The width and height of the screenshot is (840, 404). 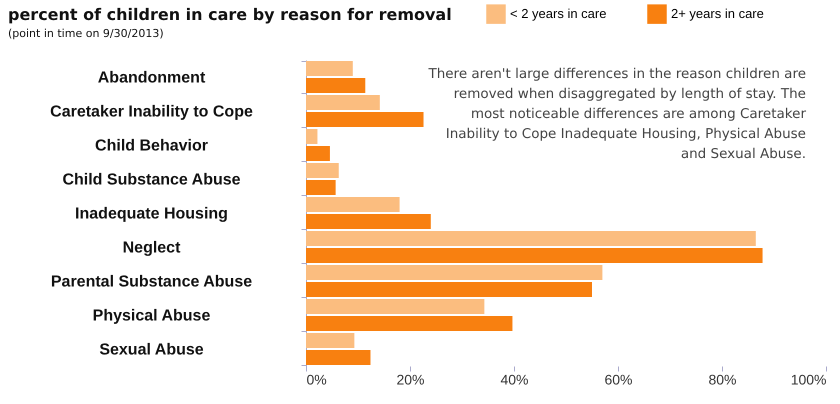 I want to click on annotation: There aren't large differences in the reason children are removed when disaggregated by length of stay. The most noticeable differences are among Caretaker Inability to Cope Inadequate Housing, Physical Abuse and Sexual Abuse., so click(x=616, y=114).